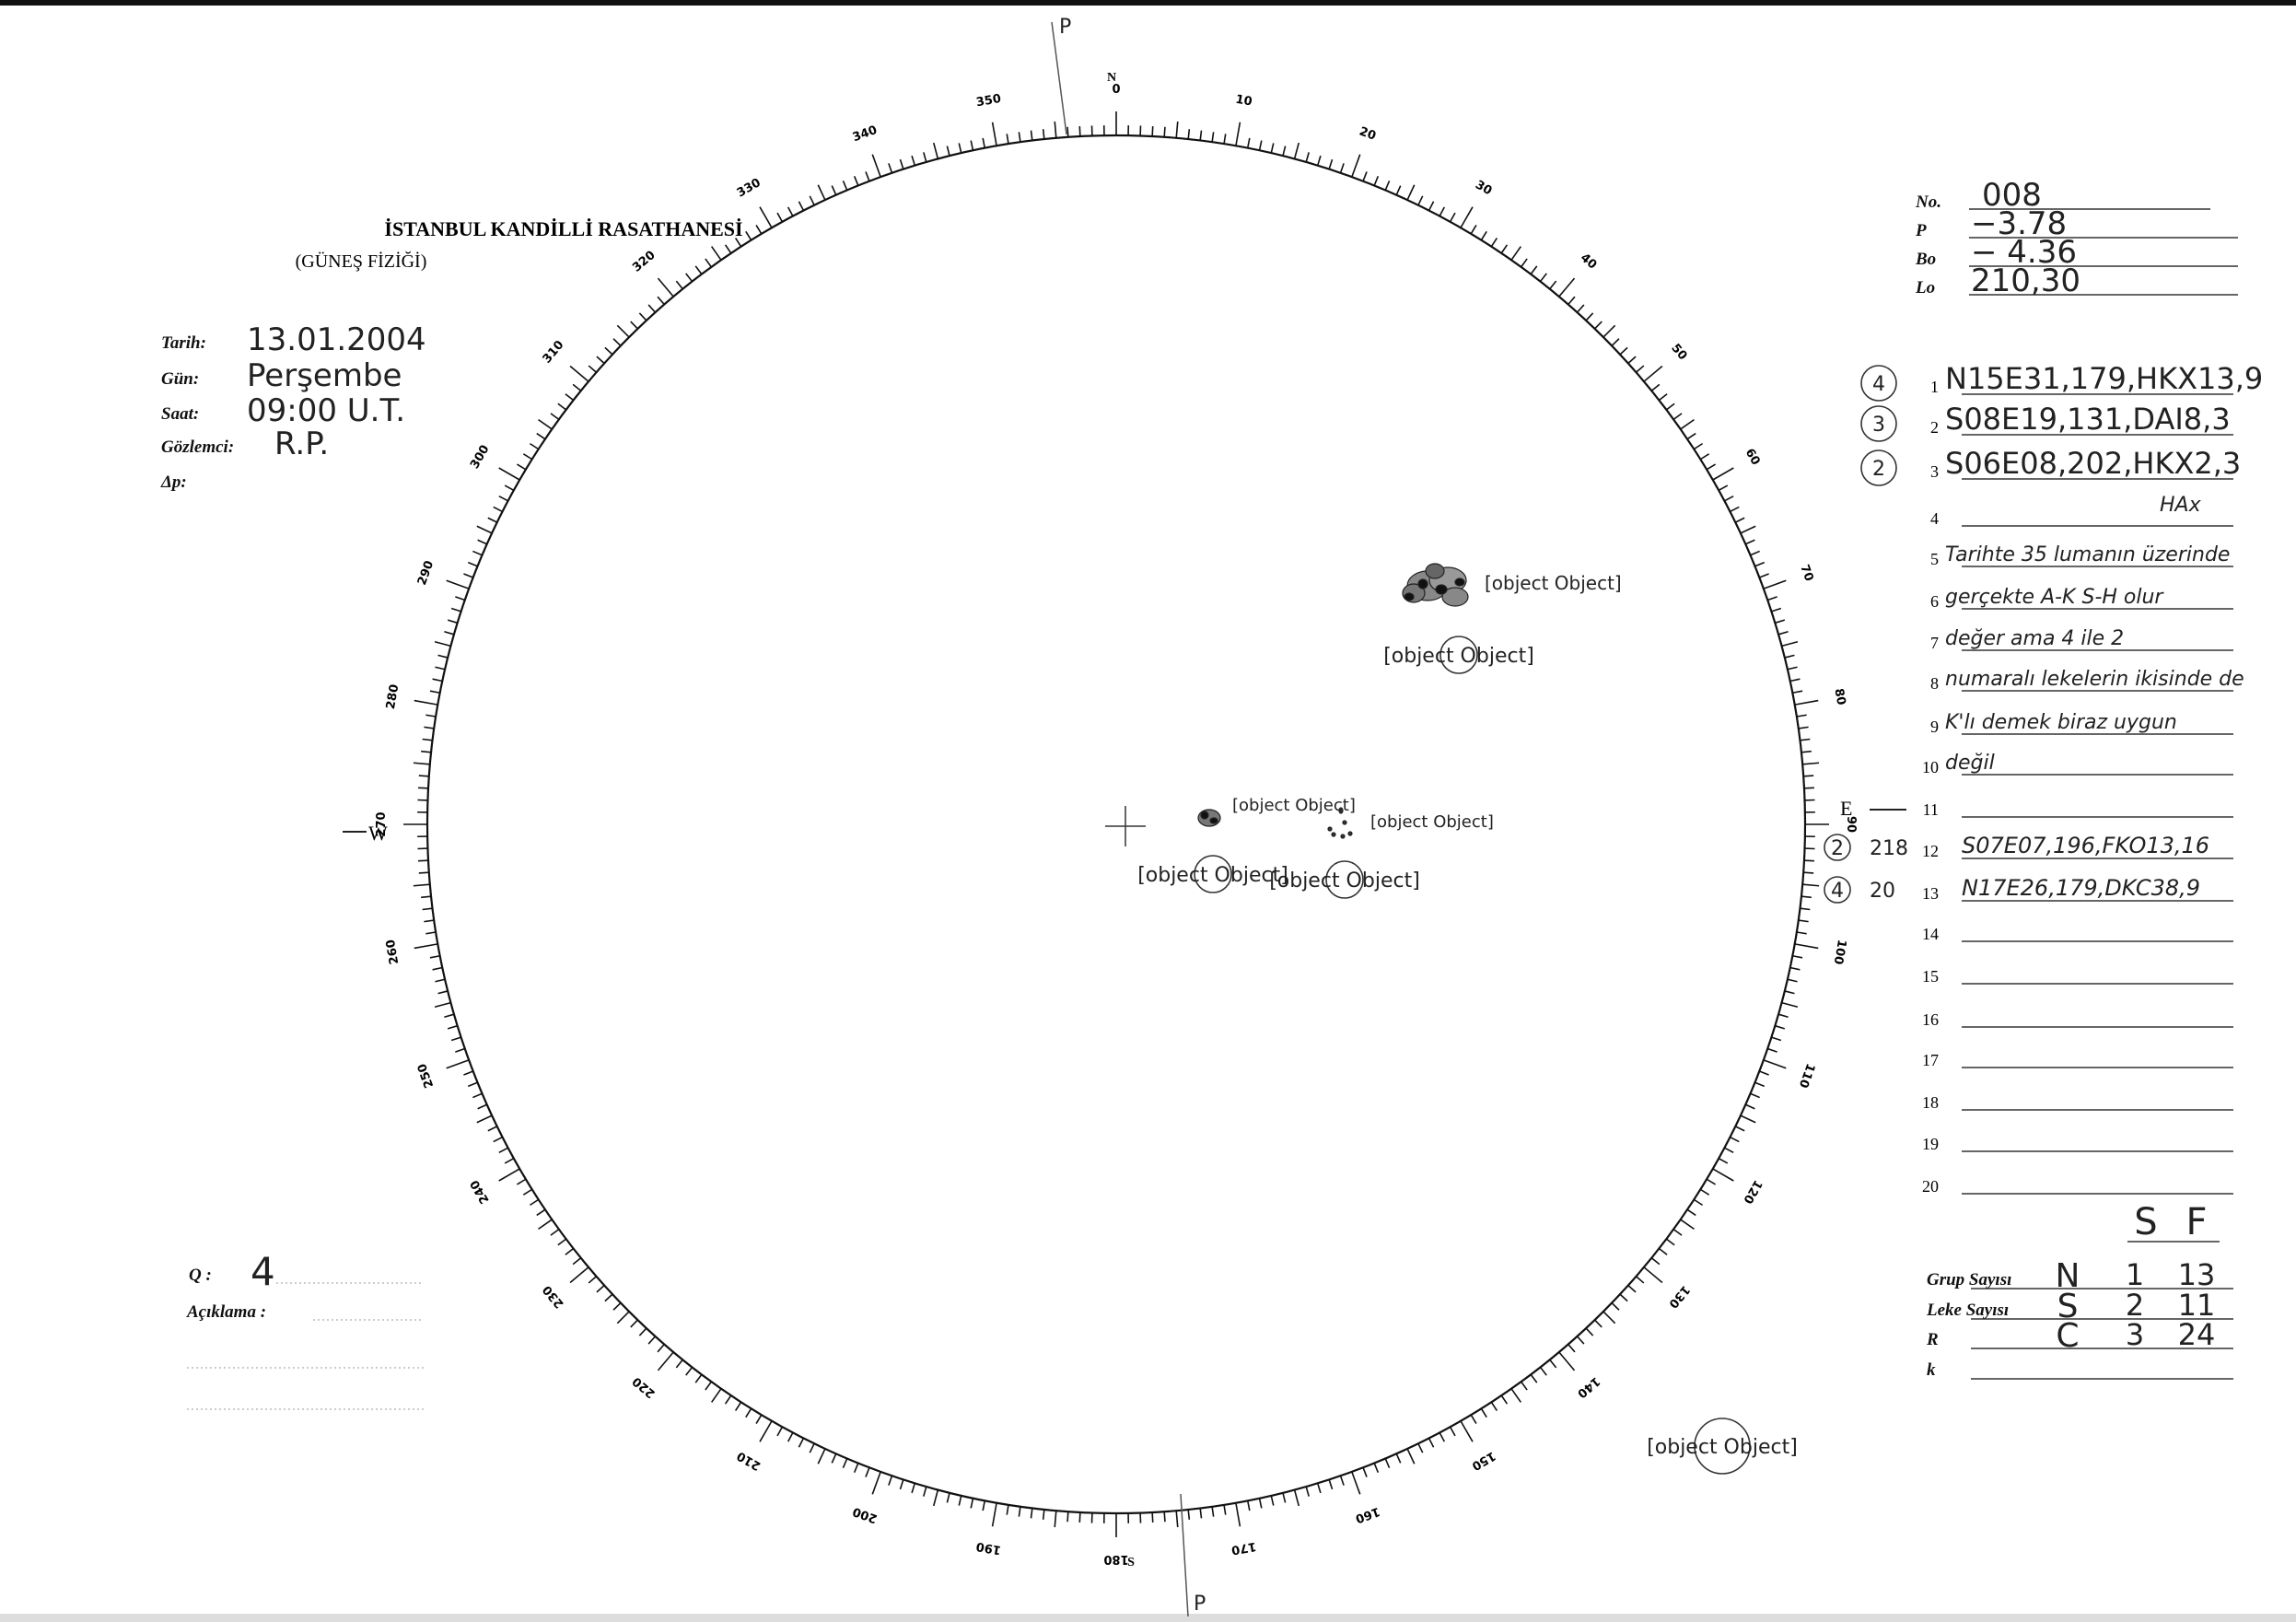  Describe the element at coordinates (1928, 203) in the screenshot. I see `param-label: No.` at that location.